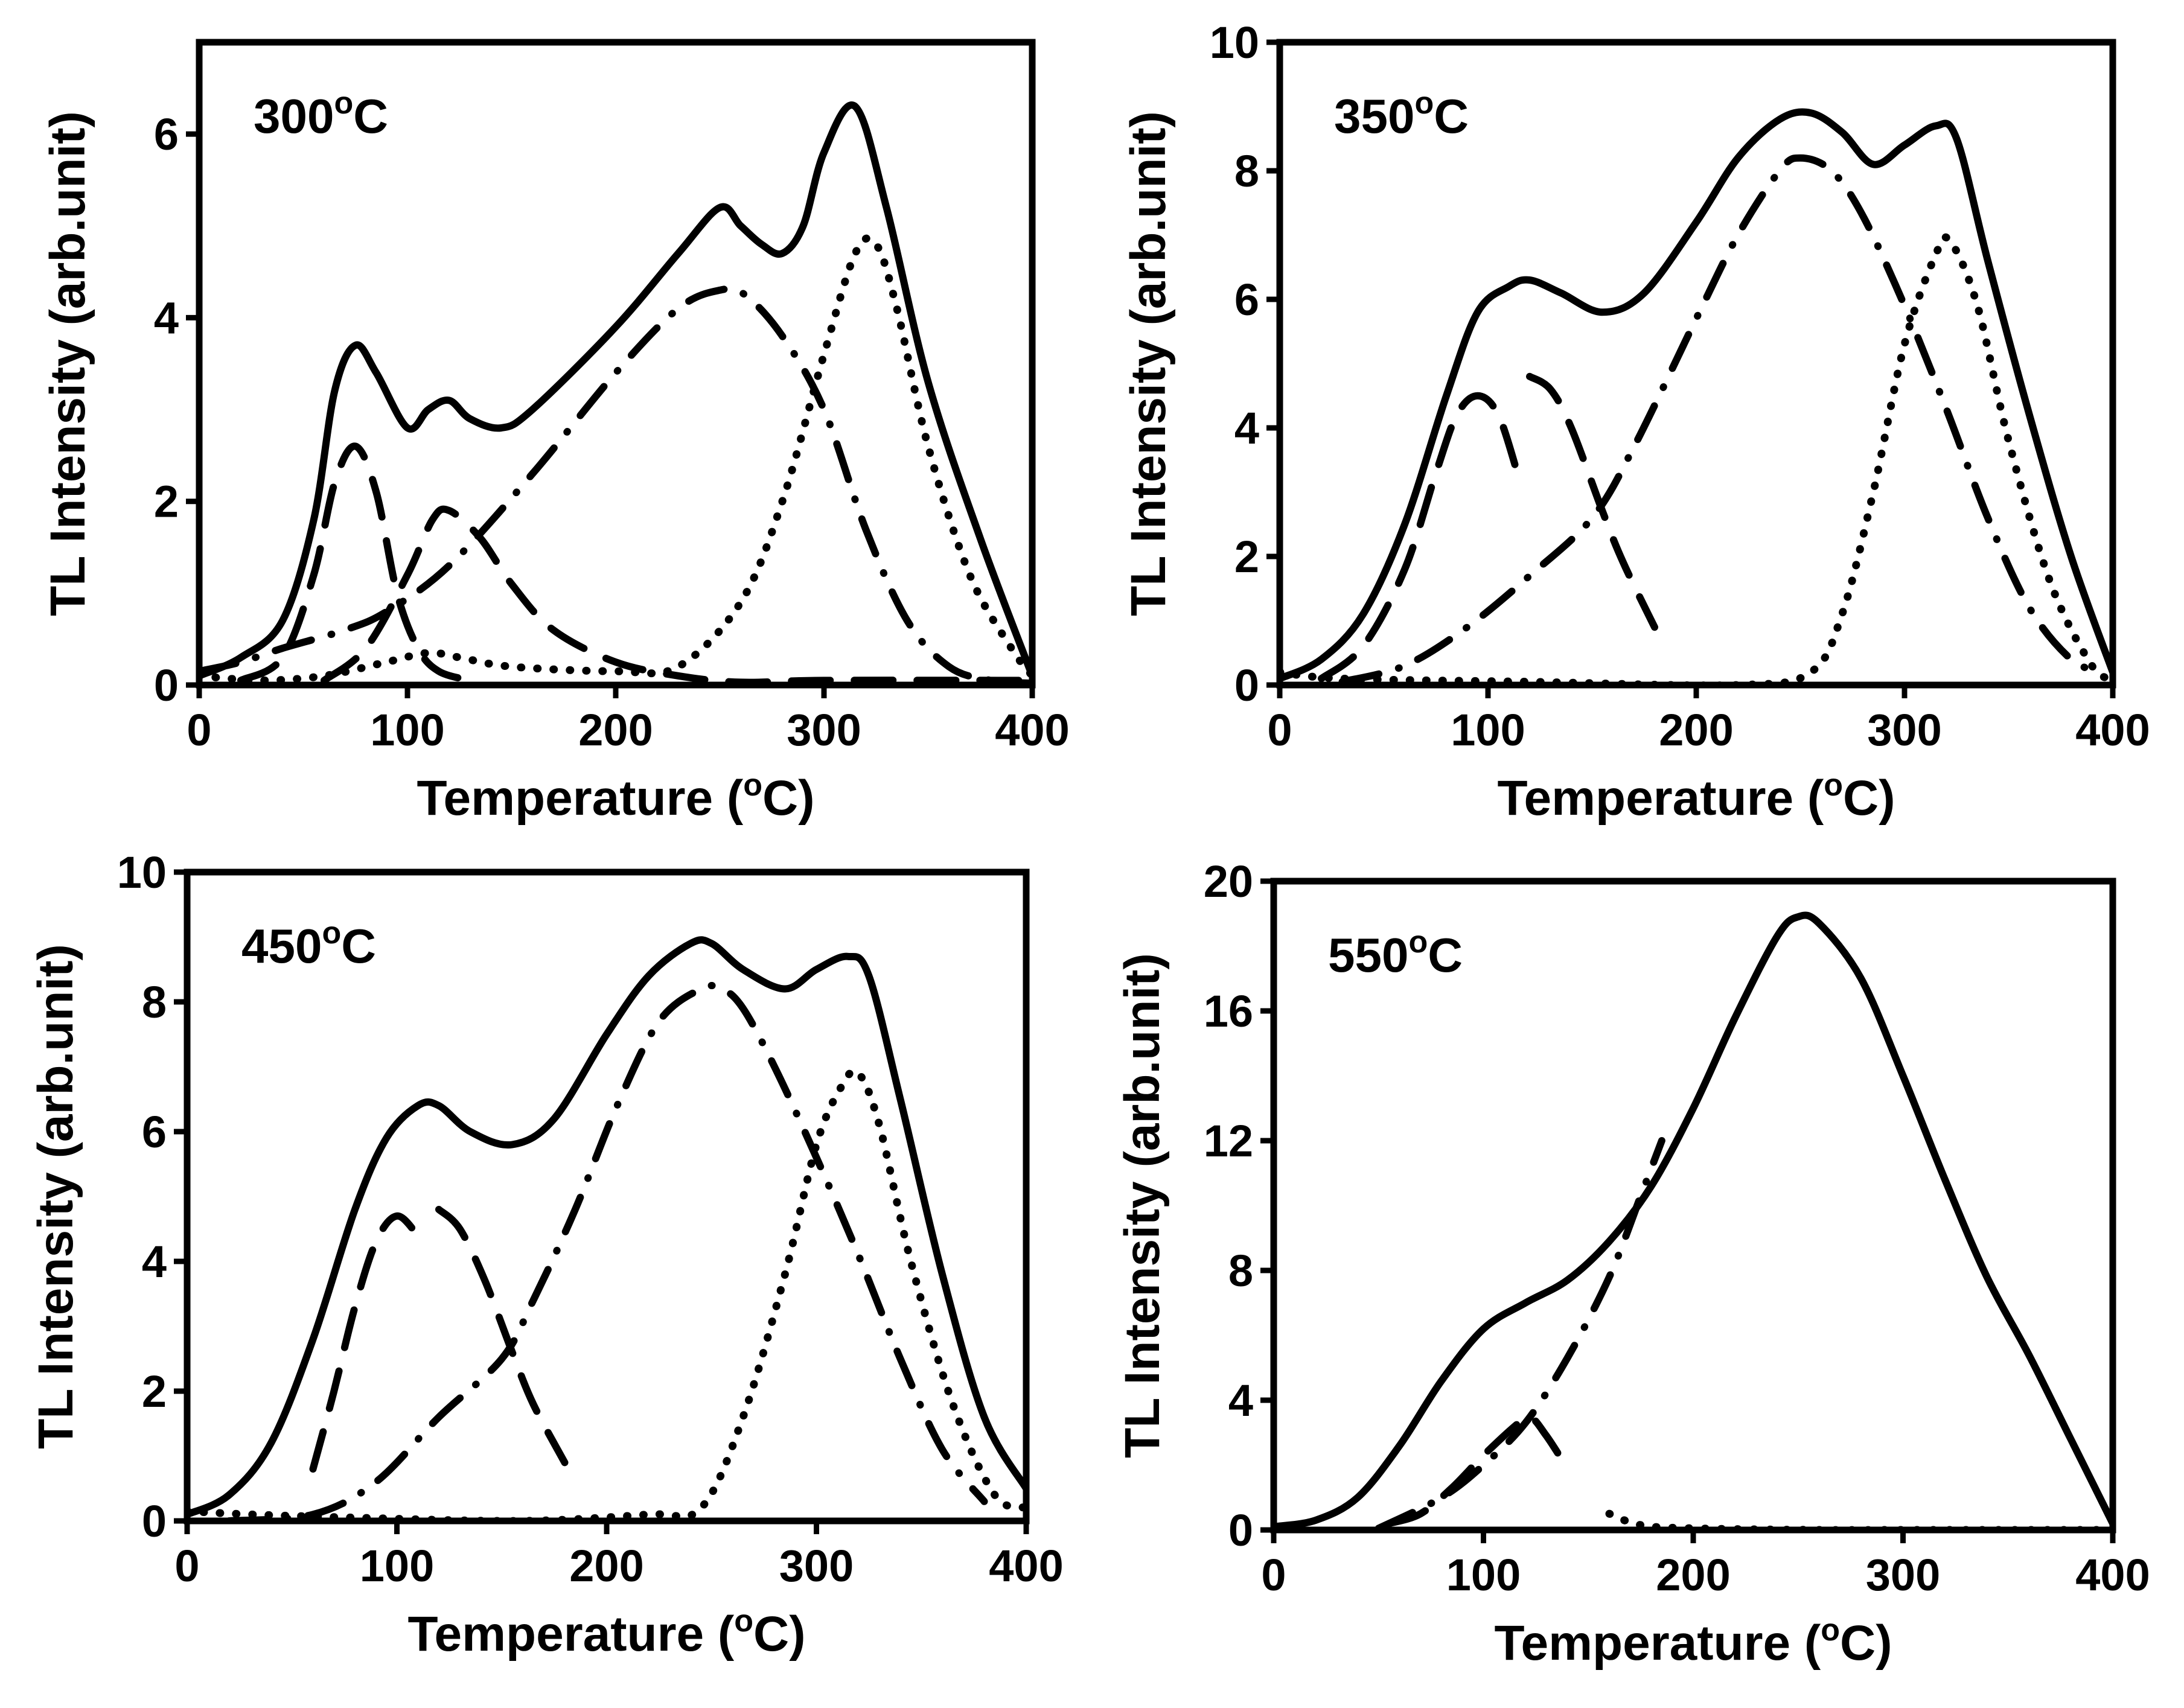 The image size is (2184, 1708). Describe the element at coordinates (1395, 953) in the screenshot. I see `panel-temperature-label: 550oC` at that location.